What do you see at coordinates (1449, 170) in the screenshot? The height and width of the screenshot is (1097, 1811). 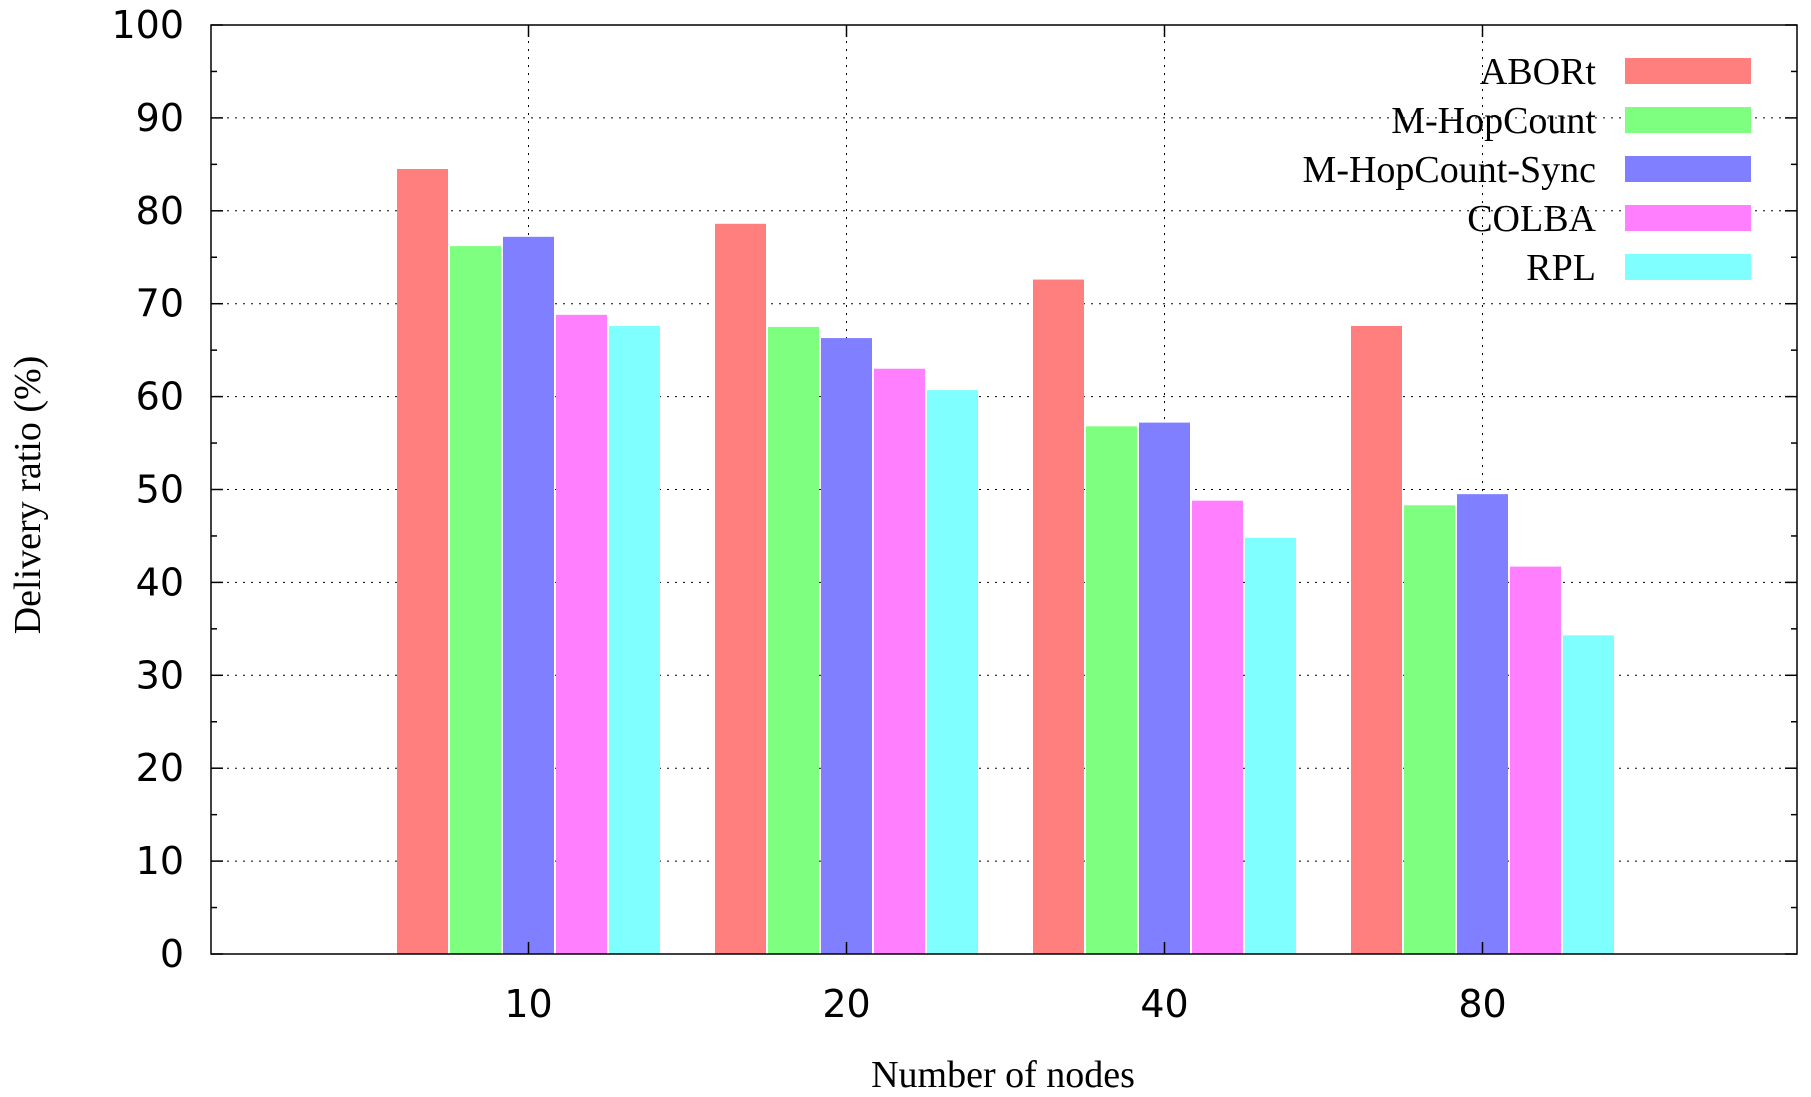 I see `legend-label: M-HopCount-Sync` at bounding box center [1449, 170].